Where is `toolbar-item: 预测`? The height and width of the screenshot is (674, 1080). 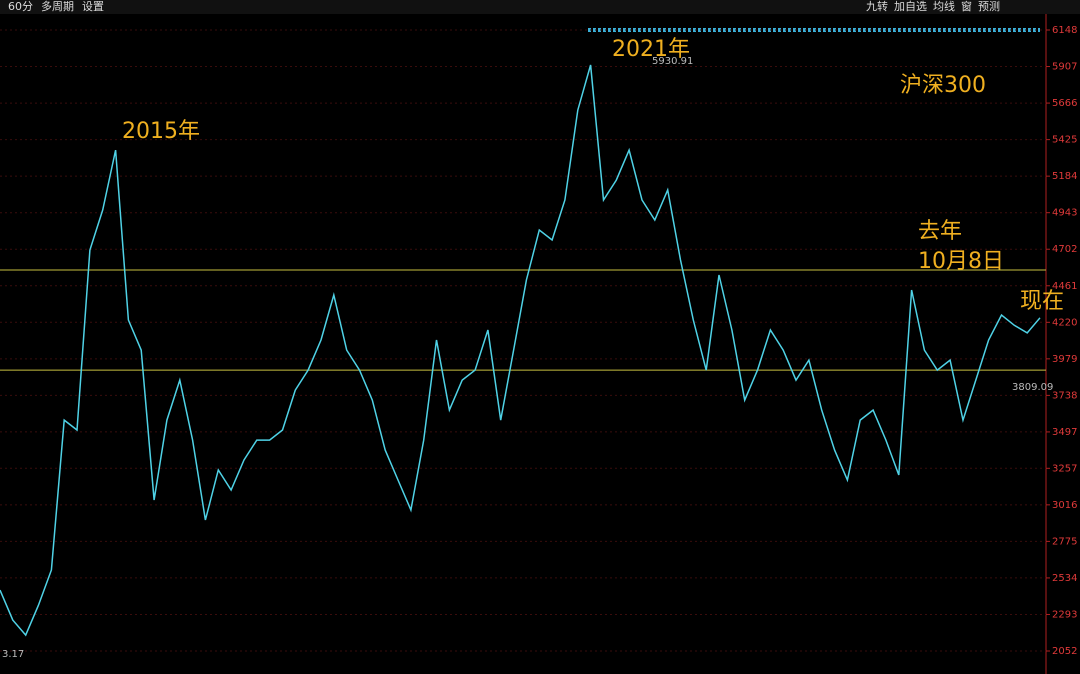 toolbar-item: 预测 is located at coordinates (989, 6).